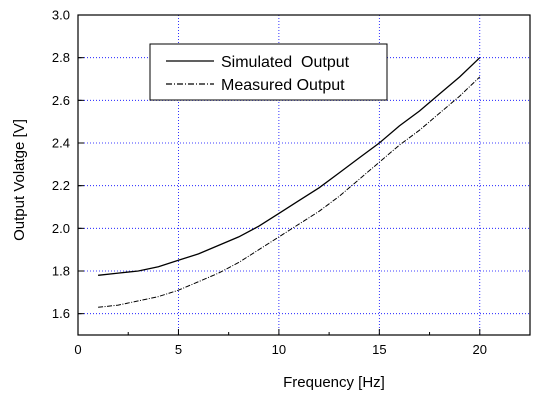 The width and height of the screenshot is (556, 395). I want to click on legend-box, so click(268, 72).